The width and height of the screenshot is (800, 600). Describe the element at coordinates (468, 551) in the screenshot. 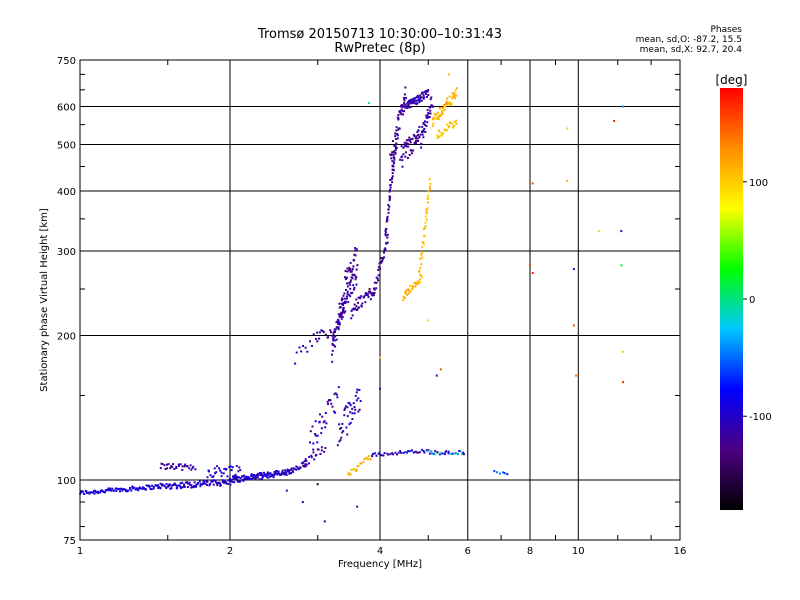

I see `x-tick-label: 6` at that location.